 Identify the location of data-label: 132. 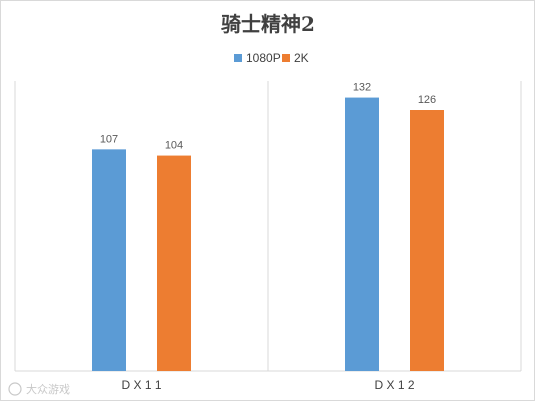
(362, 88).